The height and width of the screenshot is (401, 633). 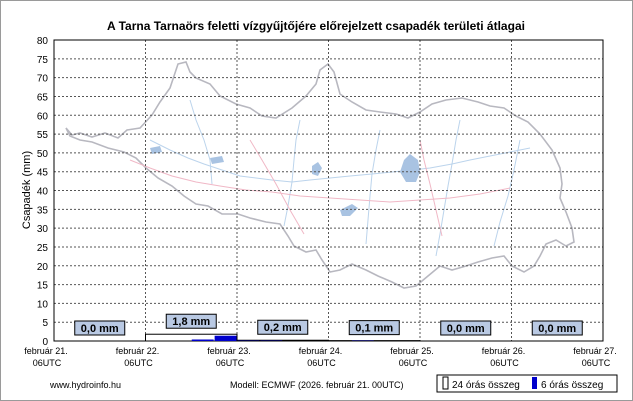 What do you see at coordinates (412, 351) in the screenshot?
I see `x-tick-date: február 25.` at bounding box center [412, 351].